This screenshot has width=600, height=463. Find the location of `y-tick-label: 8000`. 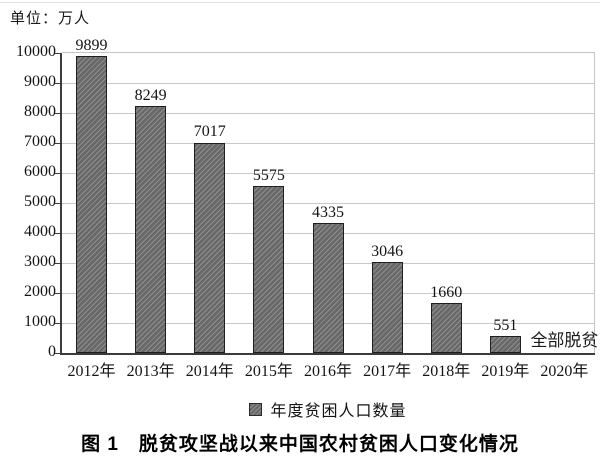

y-tick-label: 8000 is located at coordinates (40, 111).